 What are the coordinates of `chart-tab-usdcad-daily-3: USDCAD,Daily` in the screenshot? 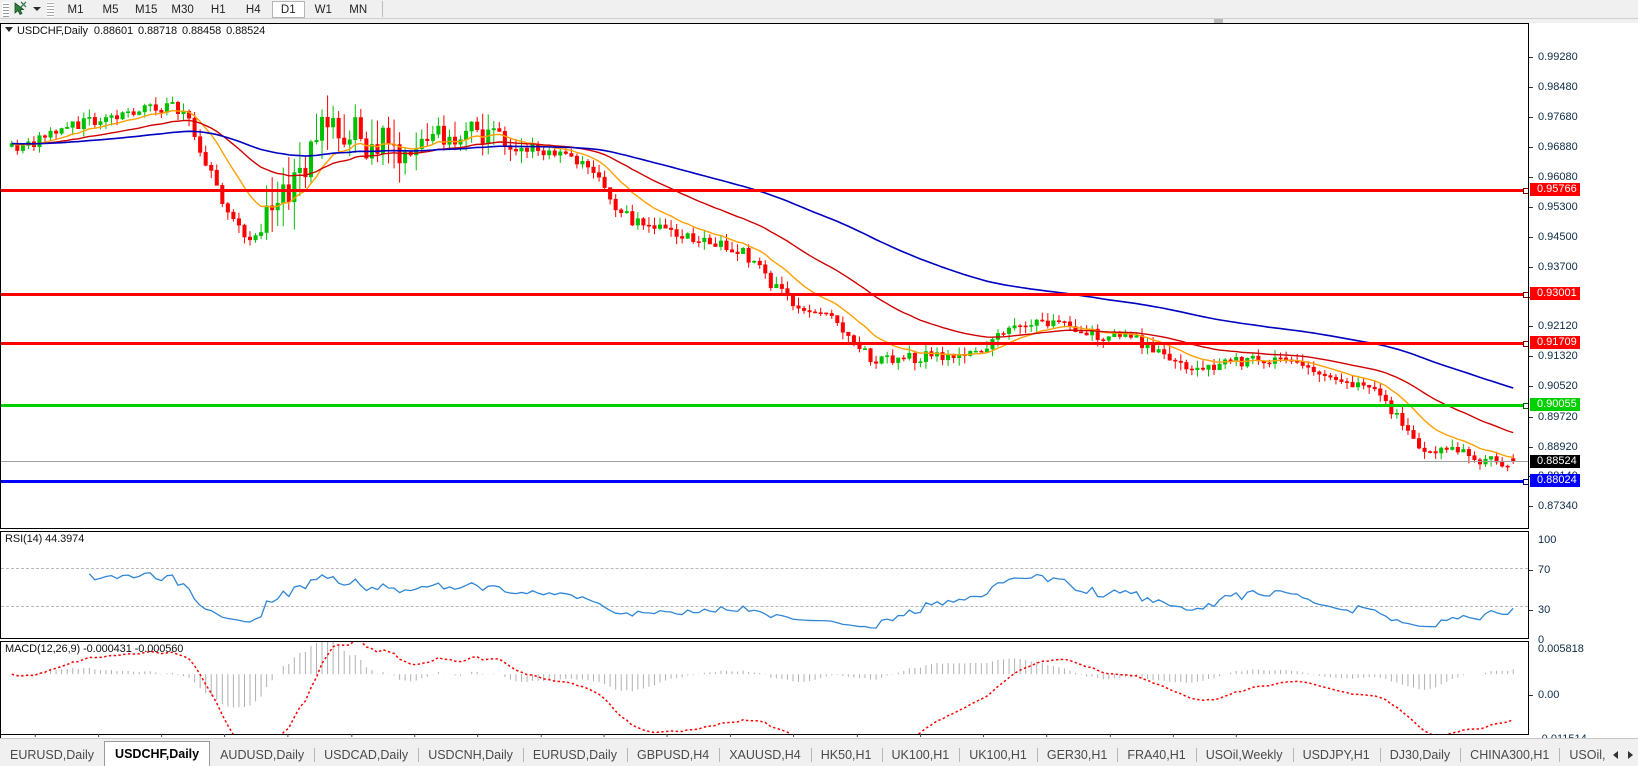 It's located at (366, 755).